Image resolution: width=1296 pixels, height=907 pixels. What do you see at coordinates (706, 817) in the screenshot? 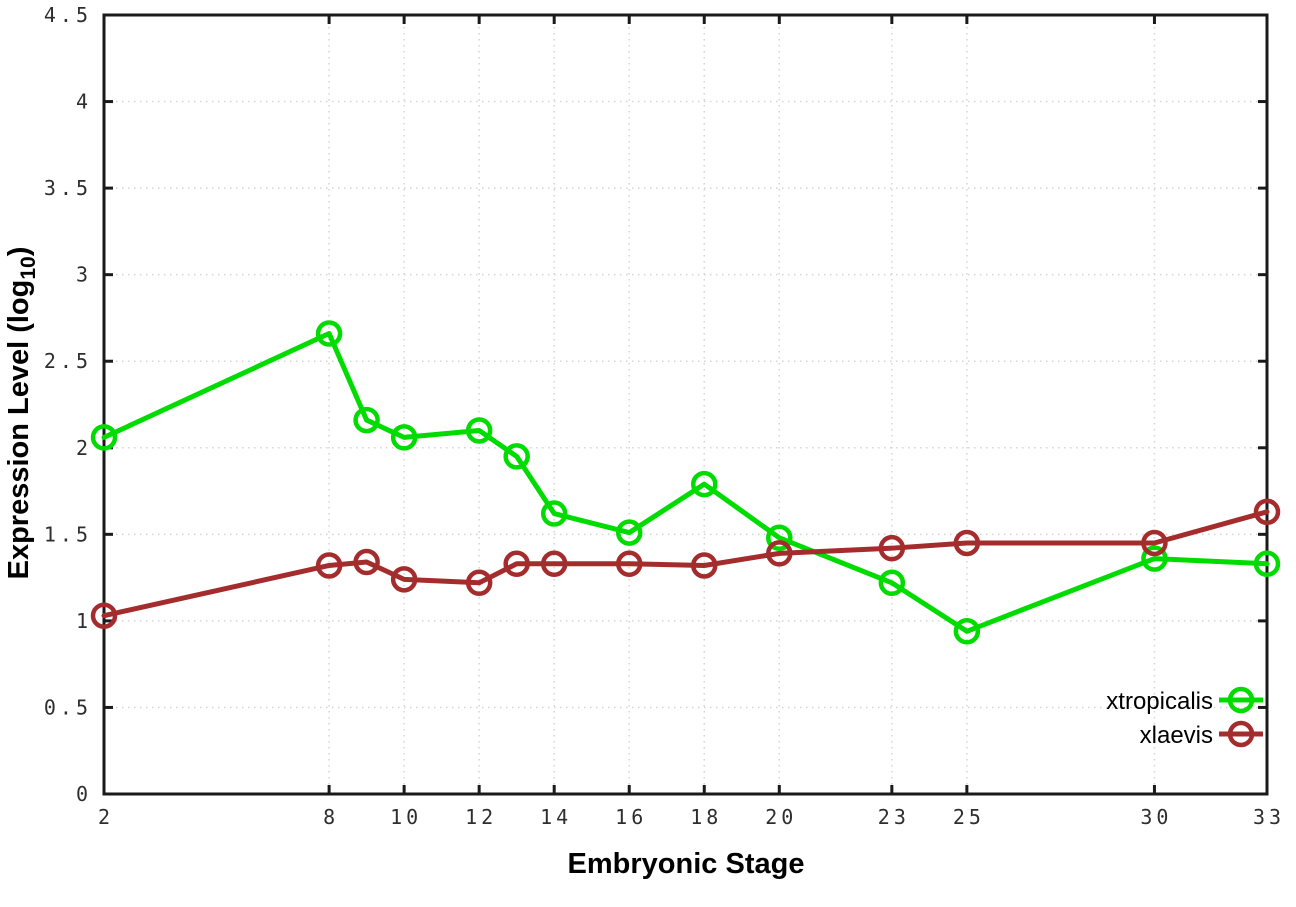
I see `x-tick-label: 18` at bounding box center [706, 817].